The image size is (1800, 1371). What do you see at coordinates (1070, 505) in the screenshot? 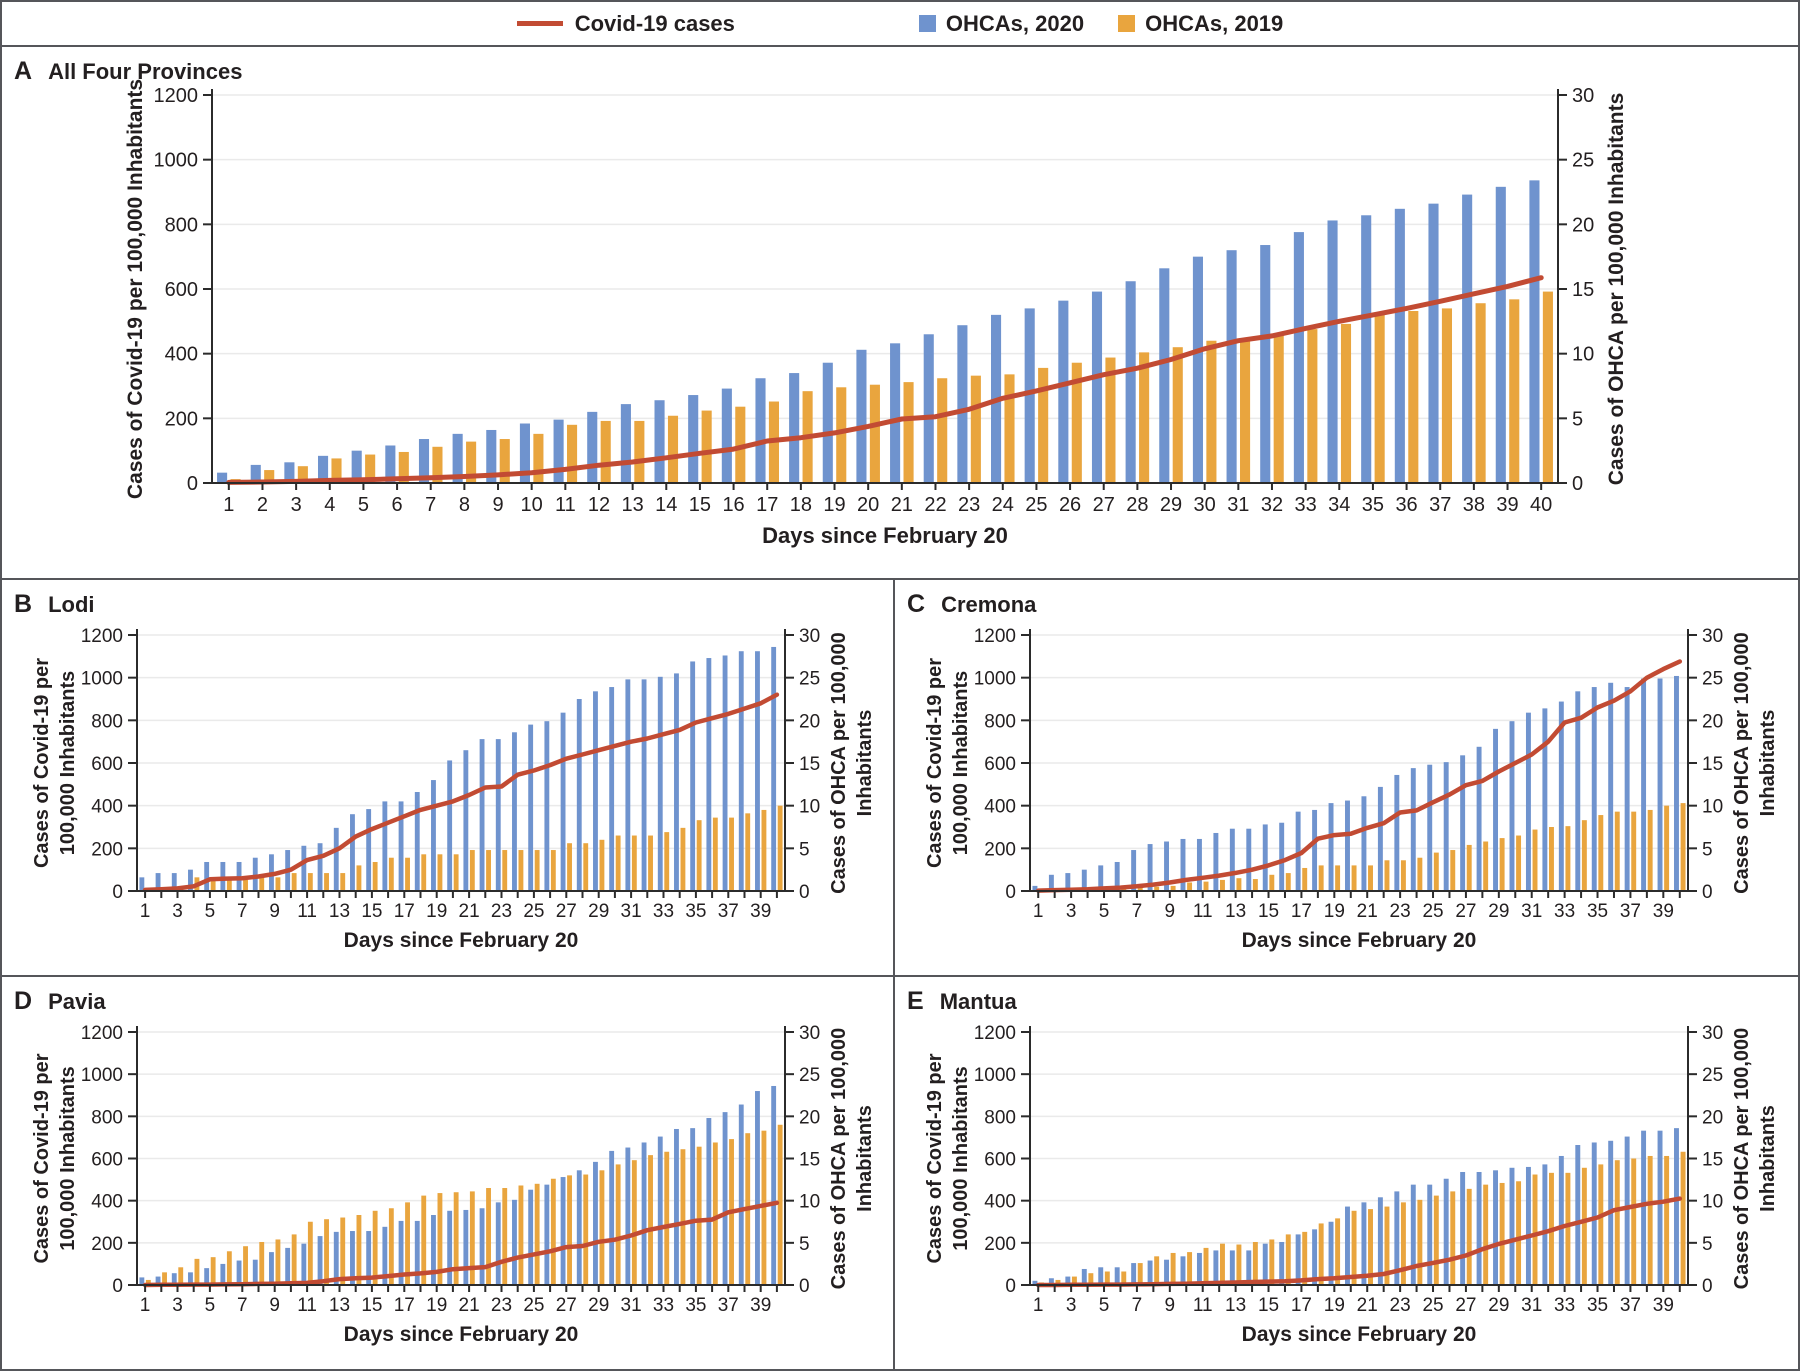
I see `svg-text: 26` at bounding box center [1070, 505].